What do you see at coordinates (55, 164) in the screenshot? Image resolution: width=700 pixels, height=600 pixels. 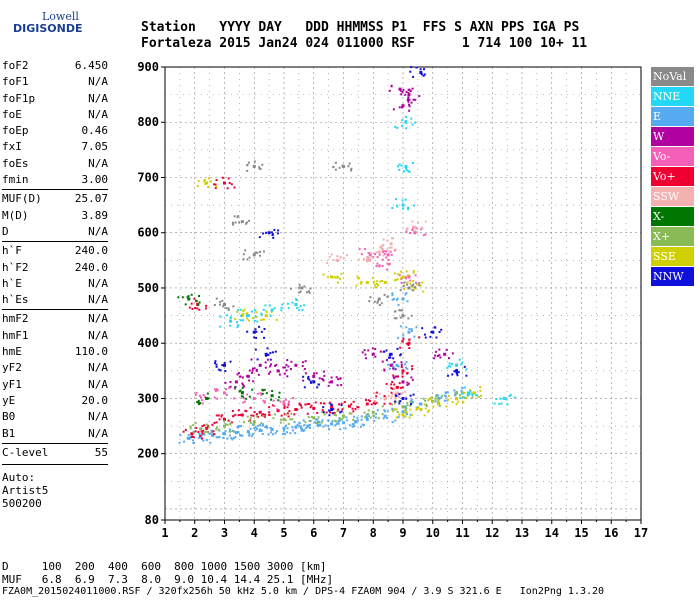 I see `param-row: foEs N/A` at bounding box center [55, 164].